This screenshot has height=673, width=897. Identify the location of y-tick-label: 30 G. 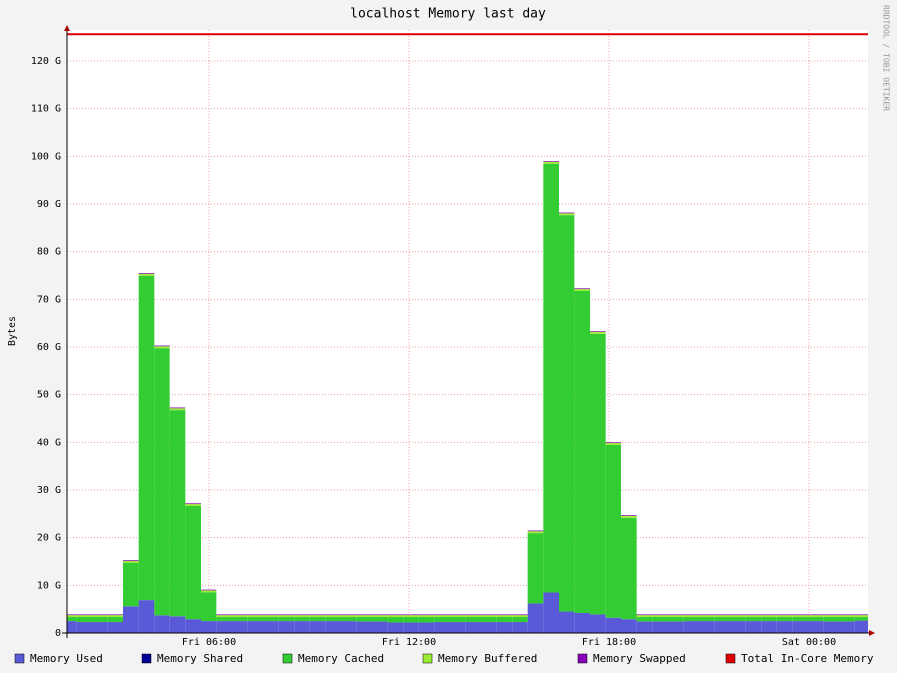
(49, 490).